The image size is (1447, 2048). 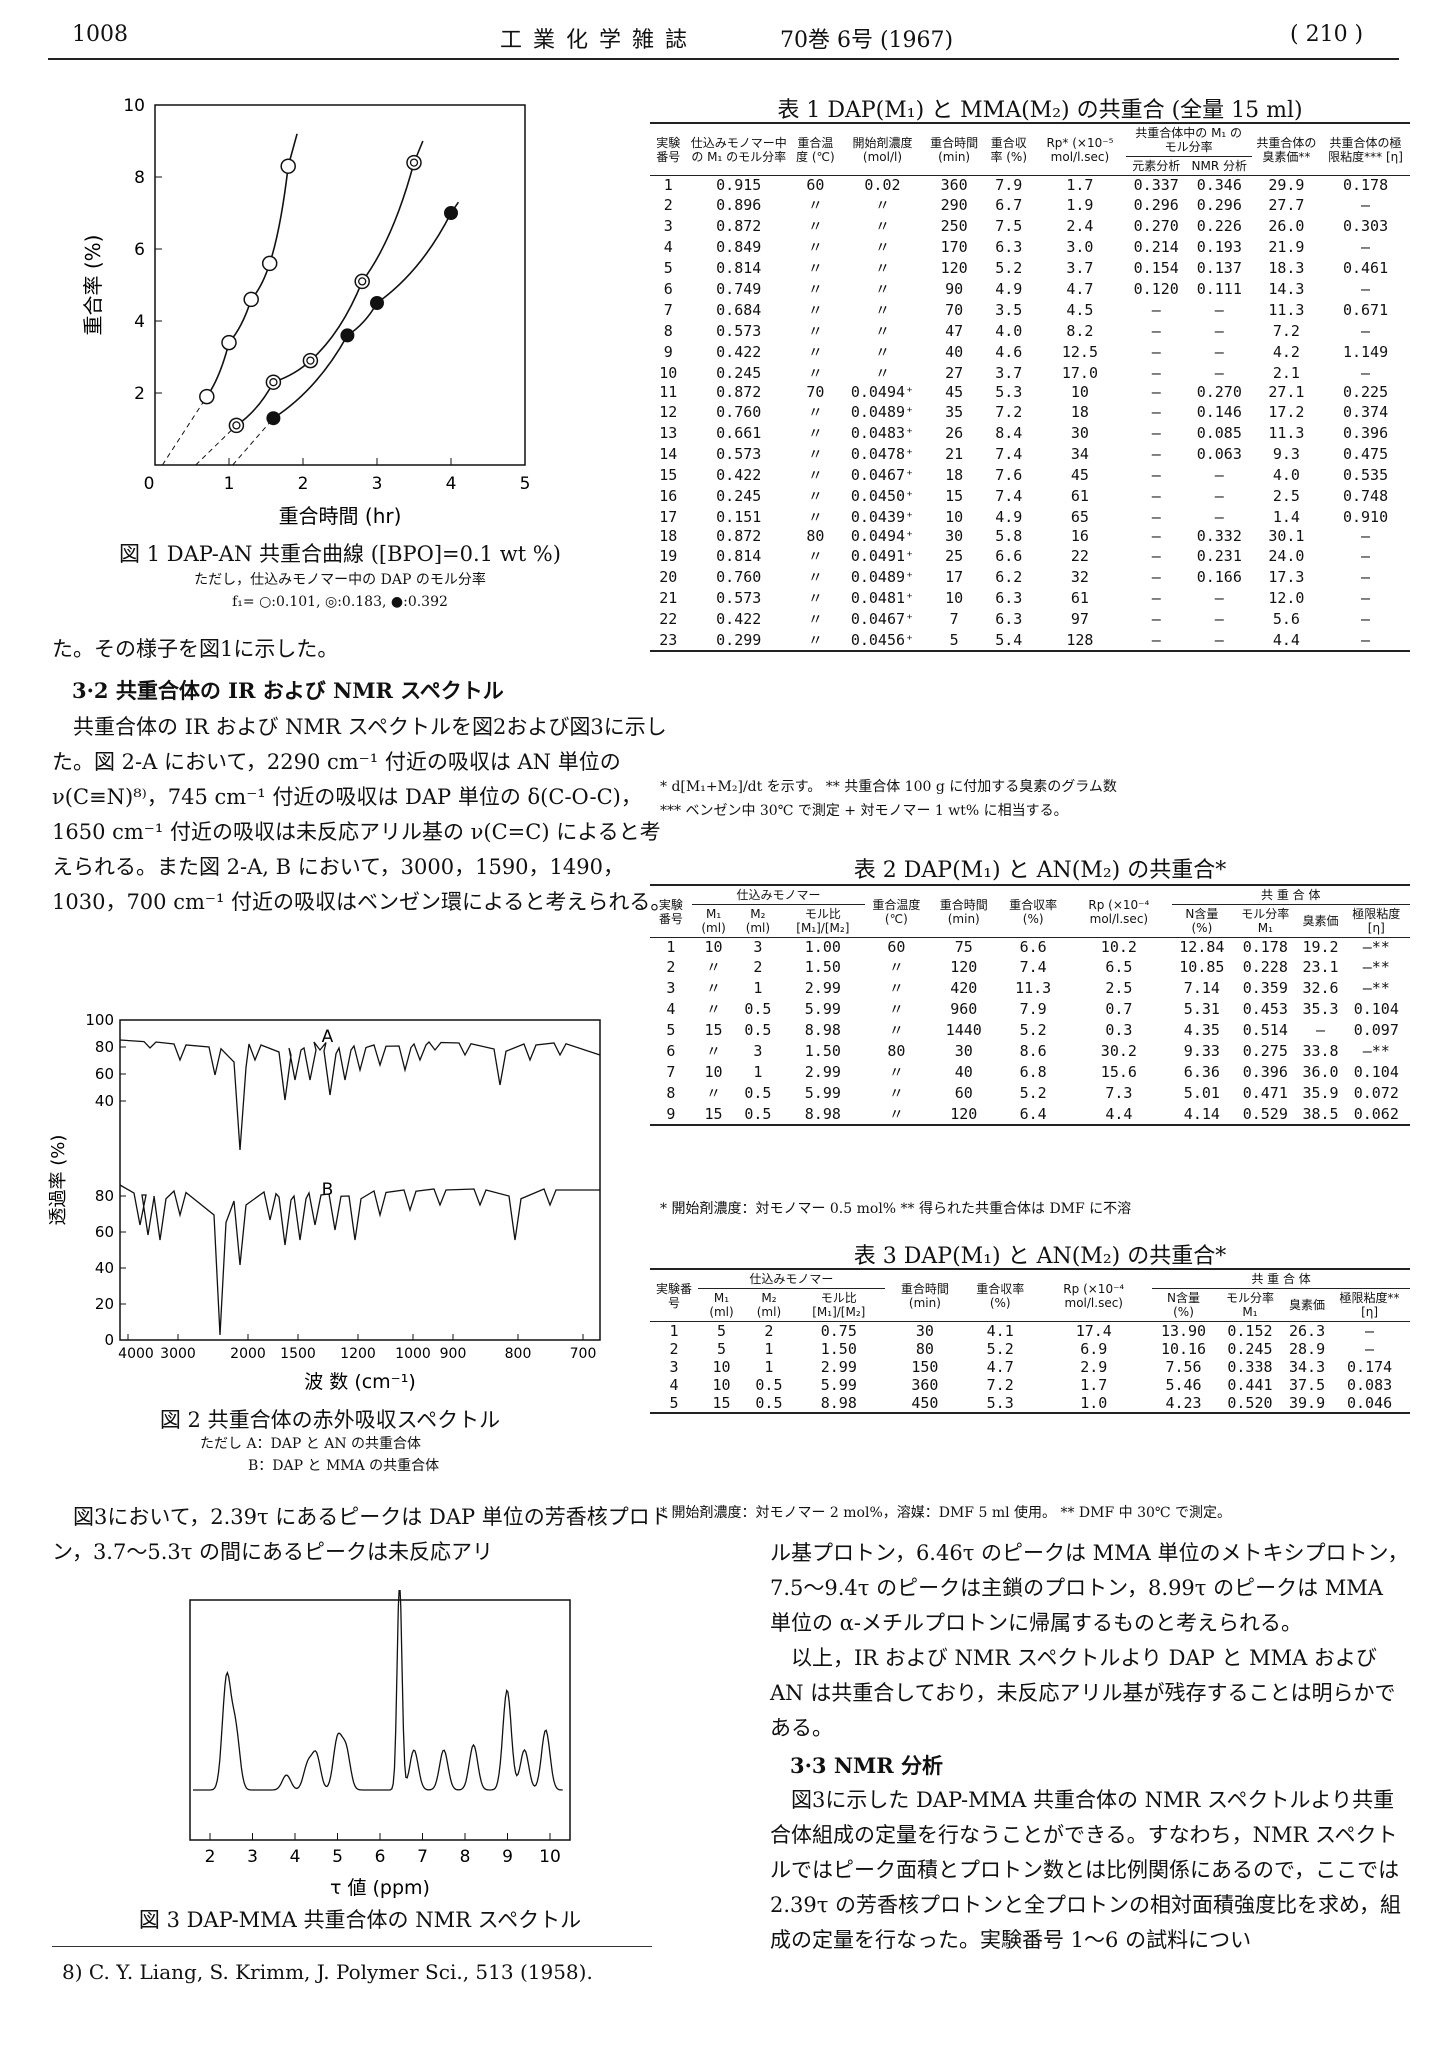 I want to click on t2-cell: 80, so click(x=896, y=1050).